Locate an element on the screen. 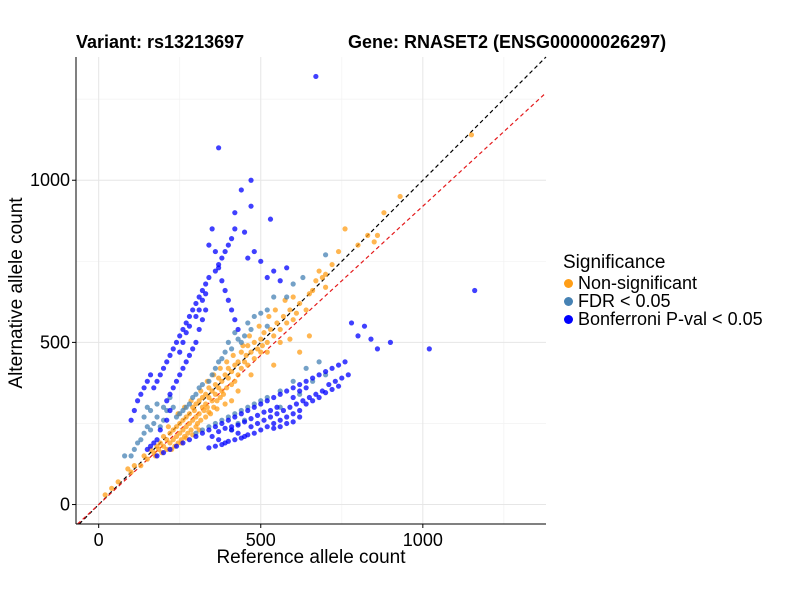 Image resolution: width=800 pixels, height=600 pixels. gene-title: Gene: RNASET2 (ENSG00000026297) is located at coordinates (507, 42).